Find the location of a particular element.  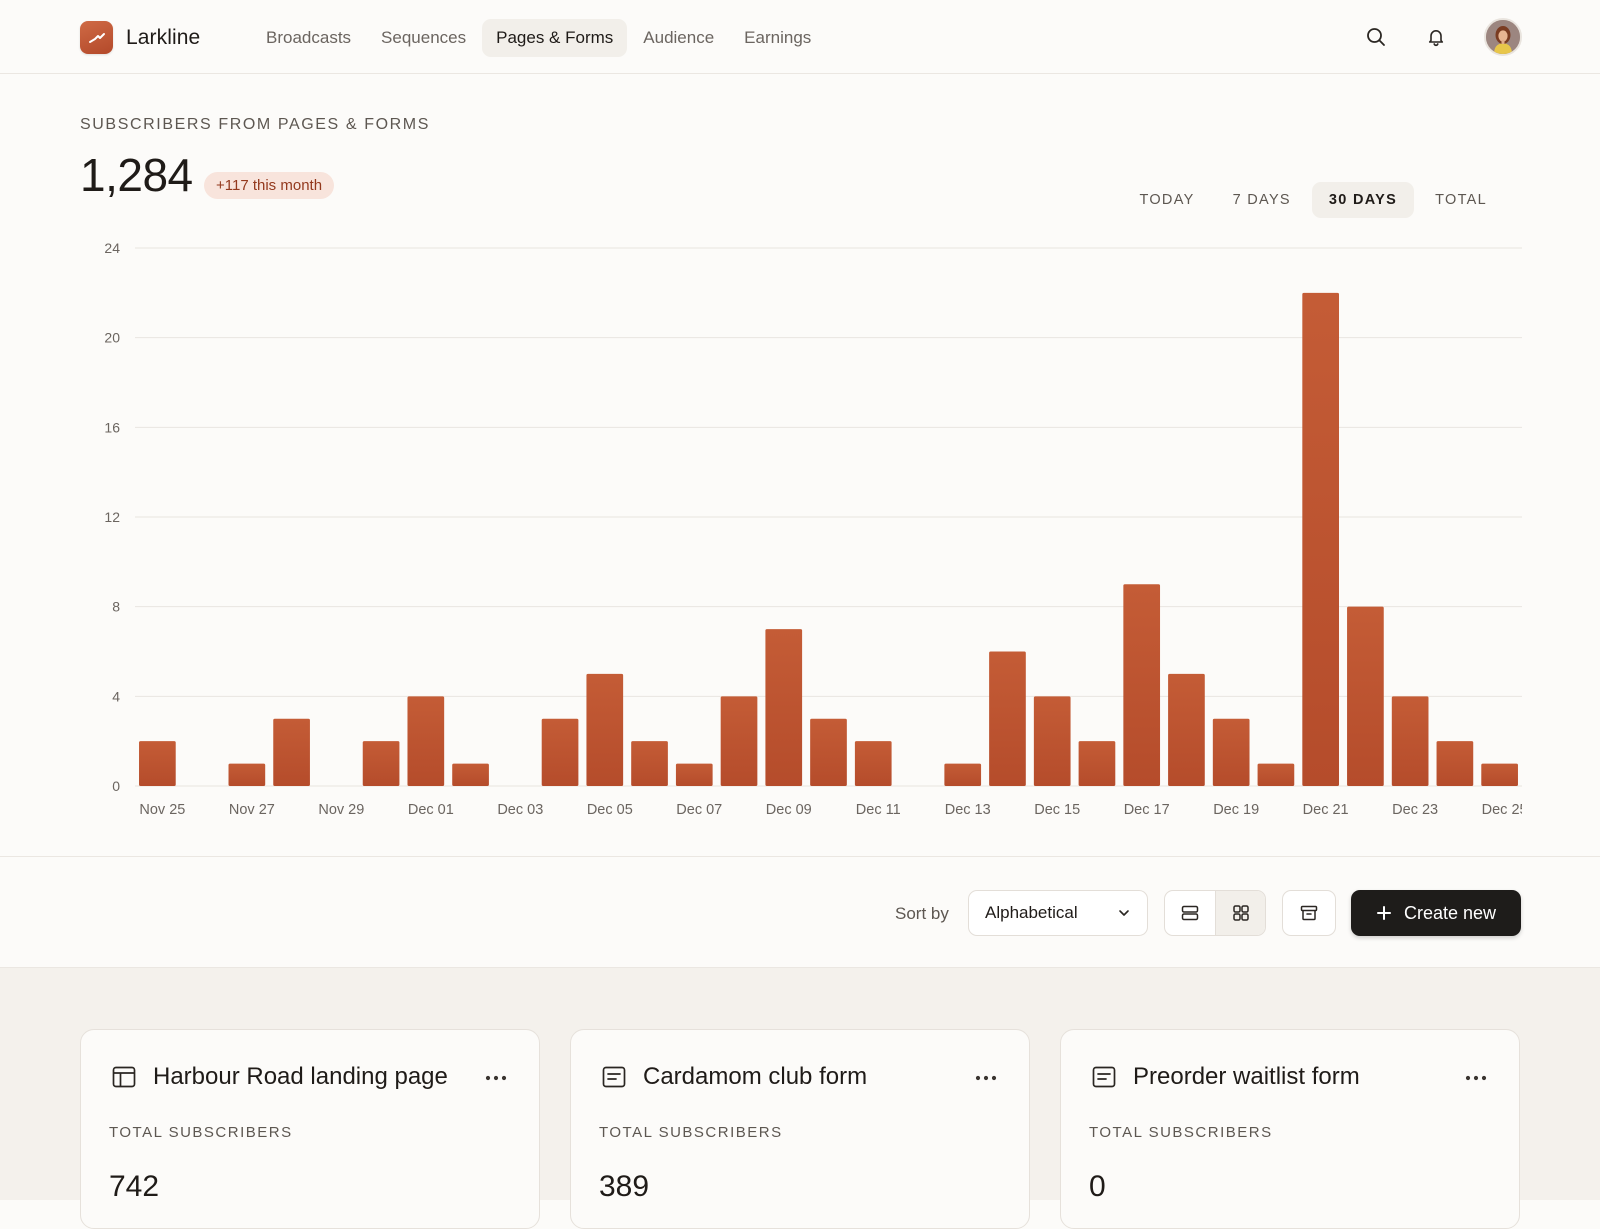

search-button is located at coordinates (1376, 37).